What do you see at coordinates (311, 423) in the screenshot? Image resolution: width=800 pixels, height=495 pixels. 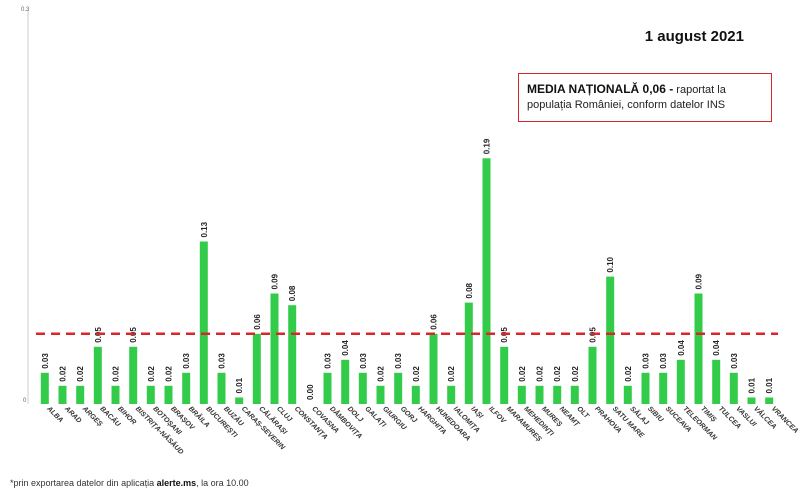 I see `category-label: CONSTANȚA` at bounding box center [311, 423].